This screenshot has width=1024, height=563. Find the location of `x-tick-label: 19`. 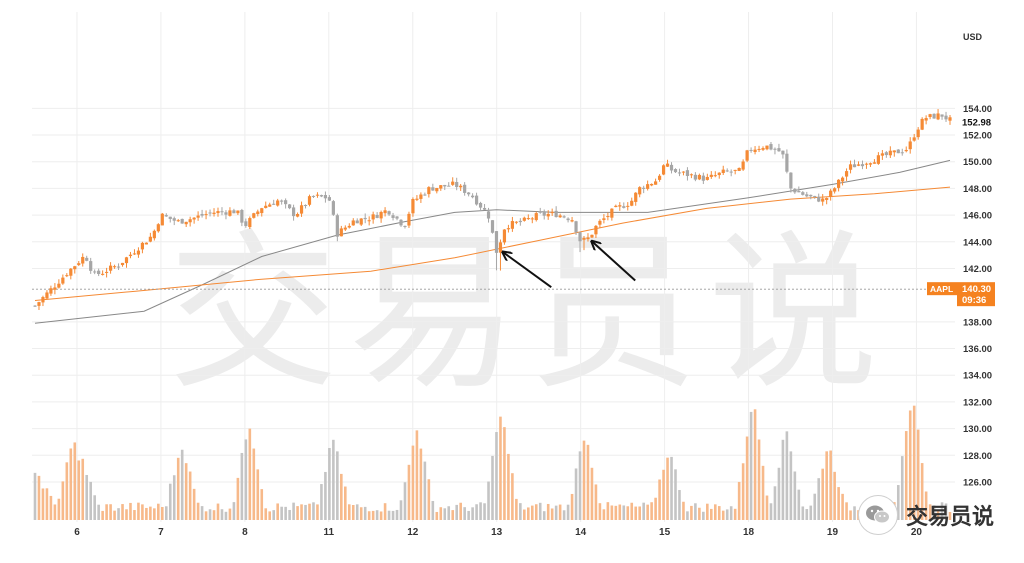

x-tick-label: 19 is located at coordinates (833, 532).